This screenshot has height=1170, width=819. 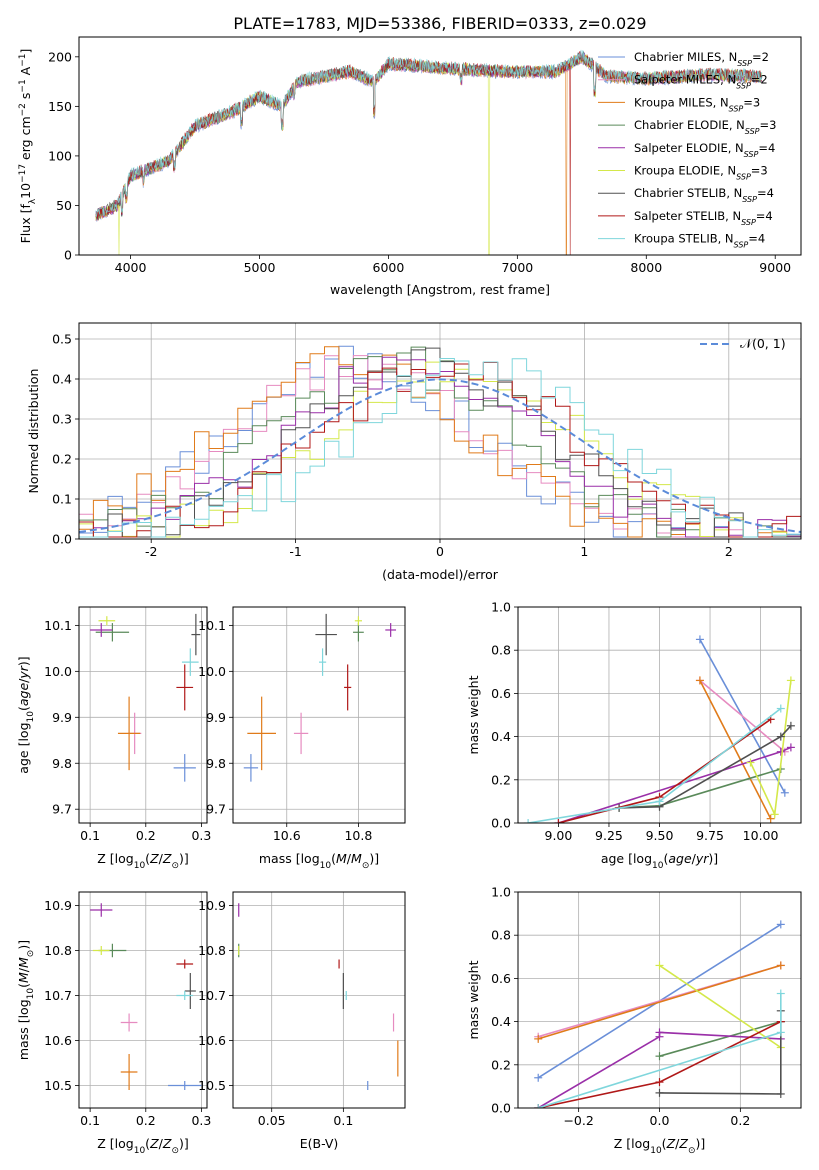 What do you see at coordinates (517, 267) in the screenshot?
I see `x-tick-label: 7000` at bounding box center [517, 267].